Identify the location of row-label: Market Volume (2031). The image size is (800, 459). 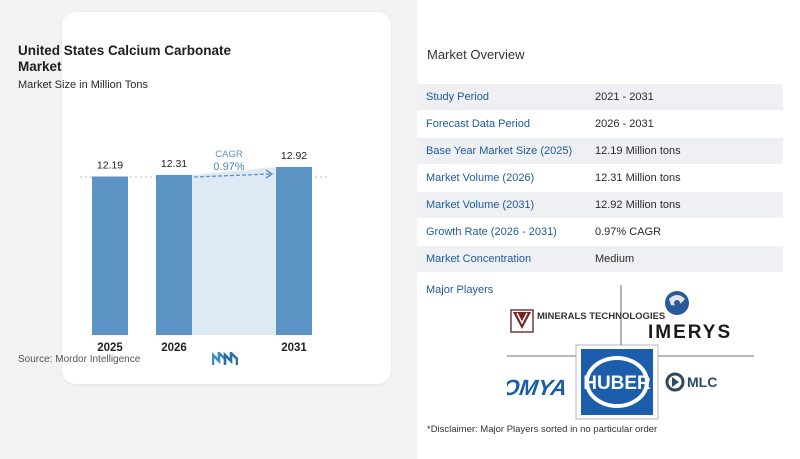
(480, 205).